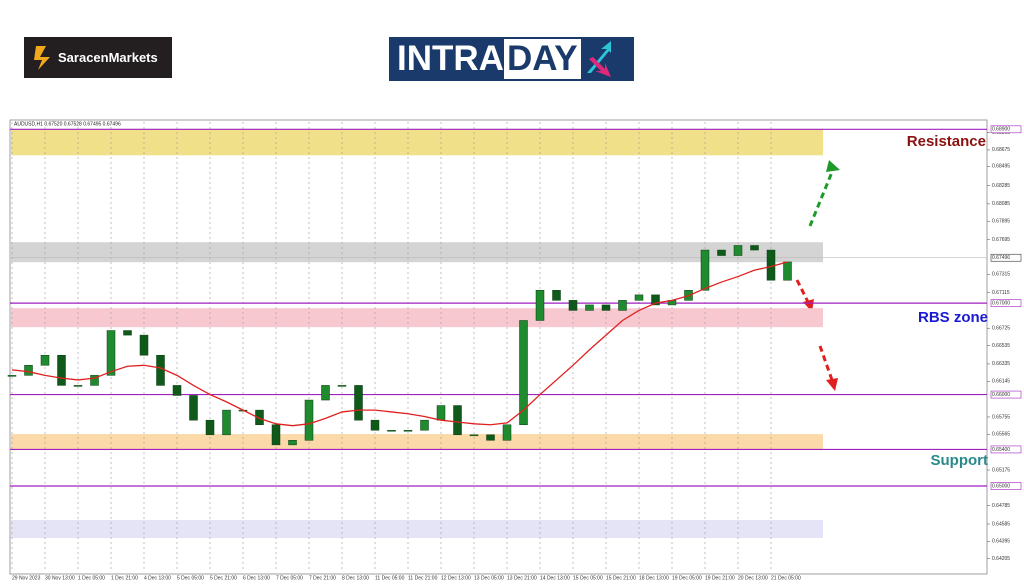 The image size is (1024, 587). Describe the element at coordinates (1001, 204) in the screenshot. I see `y-tick-label: 0.68085` at that location.